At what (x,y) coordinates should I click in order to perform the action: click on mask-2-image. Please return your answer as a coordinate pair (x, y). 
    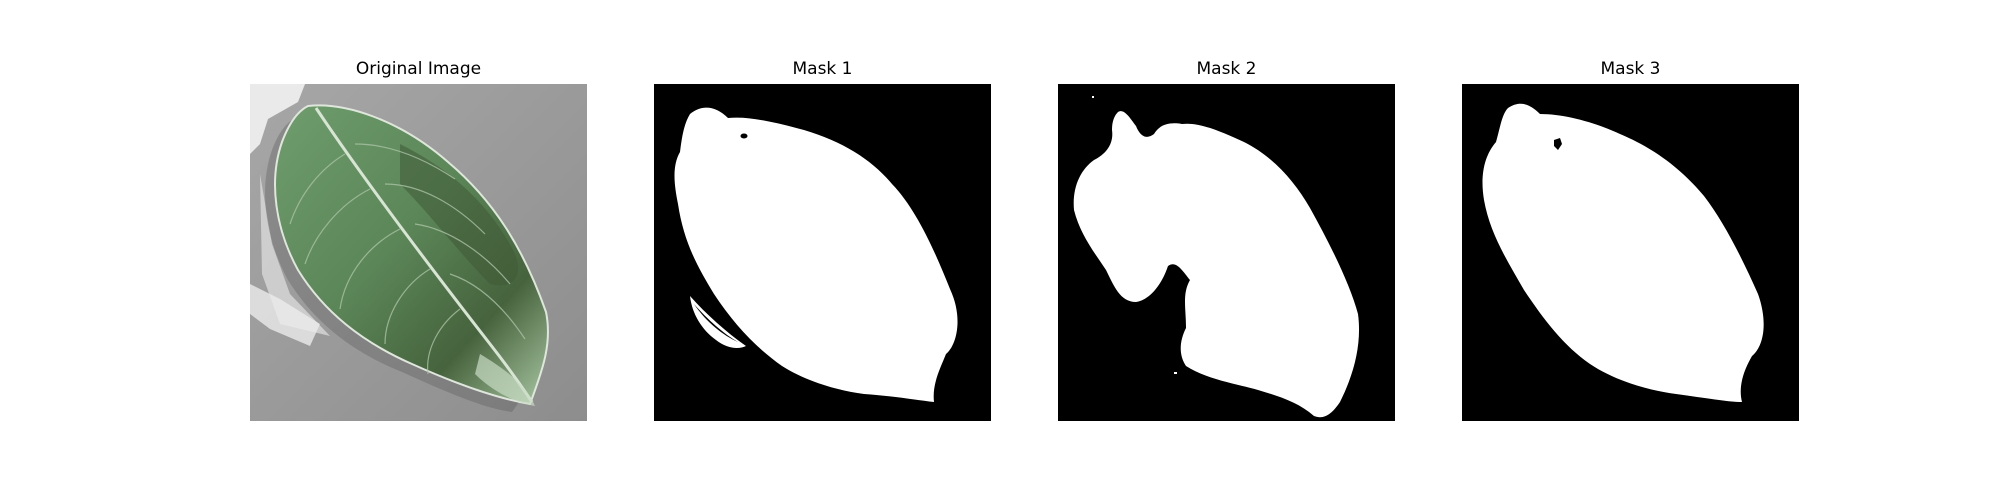
    Looking at the image, I should click on (1226, 252).